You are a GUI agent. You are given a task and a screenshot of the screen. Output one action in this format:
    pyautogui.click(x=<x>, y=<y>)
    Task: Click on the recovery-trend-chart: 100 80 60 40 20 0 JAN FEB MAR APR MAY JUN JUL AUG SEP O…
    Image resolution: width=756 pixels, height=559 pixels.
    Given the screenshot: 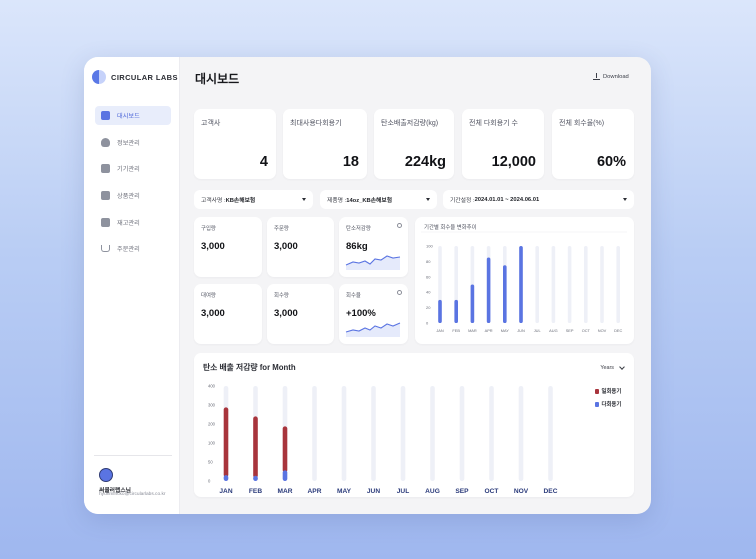 What is the action you would take?
    pyautogui.click(x=524, y=282)
    